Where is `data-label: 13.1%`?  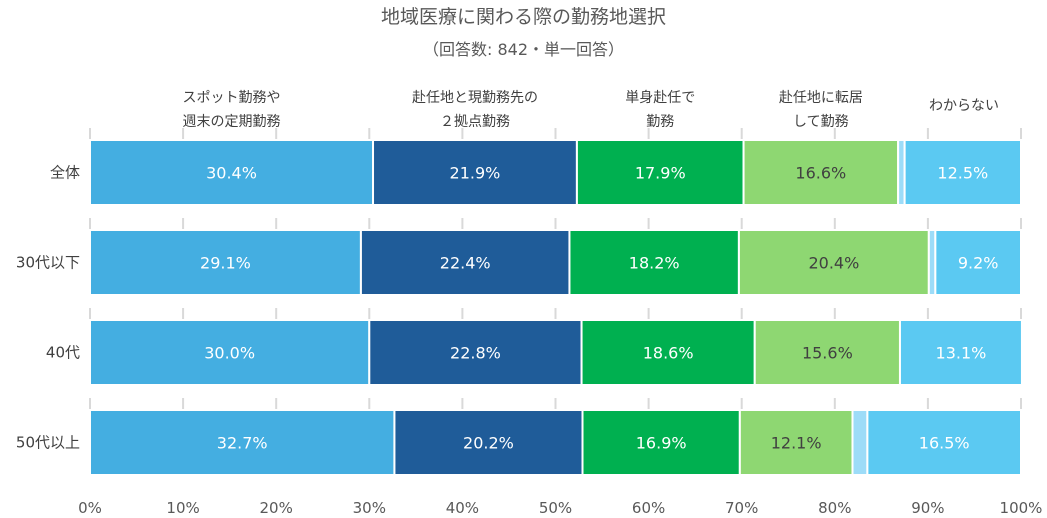
data-label: 13.1% is located at coordinates (961, 353).